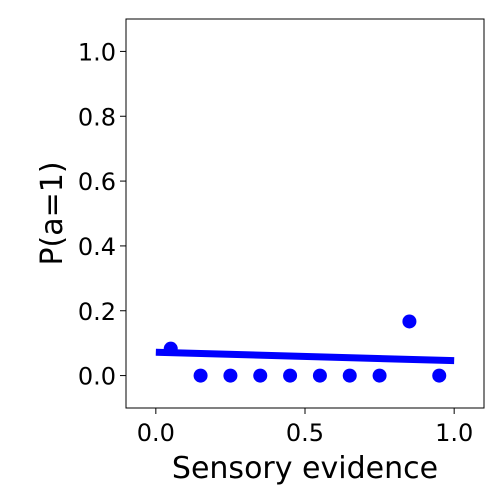  What do you see at coordinates (97, 312) in the screenshot?
I see `y-tick-label: 0.2` at bounding box center [97, 312].